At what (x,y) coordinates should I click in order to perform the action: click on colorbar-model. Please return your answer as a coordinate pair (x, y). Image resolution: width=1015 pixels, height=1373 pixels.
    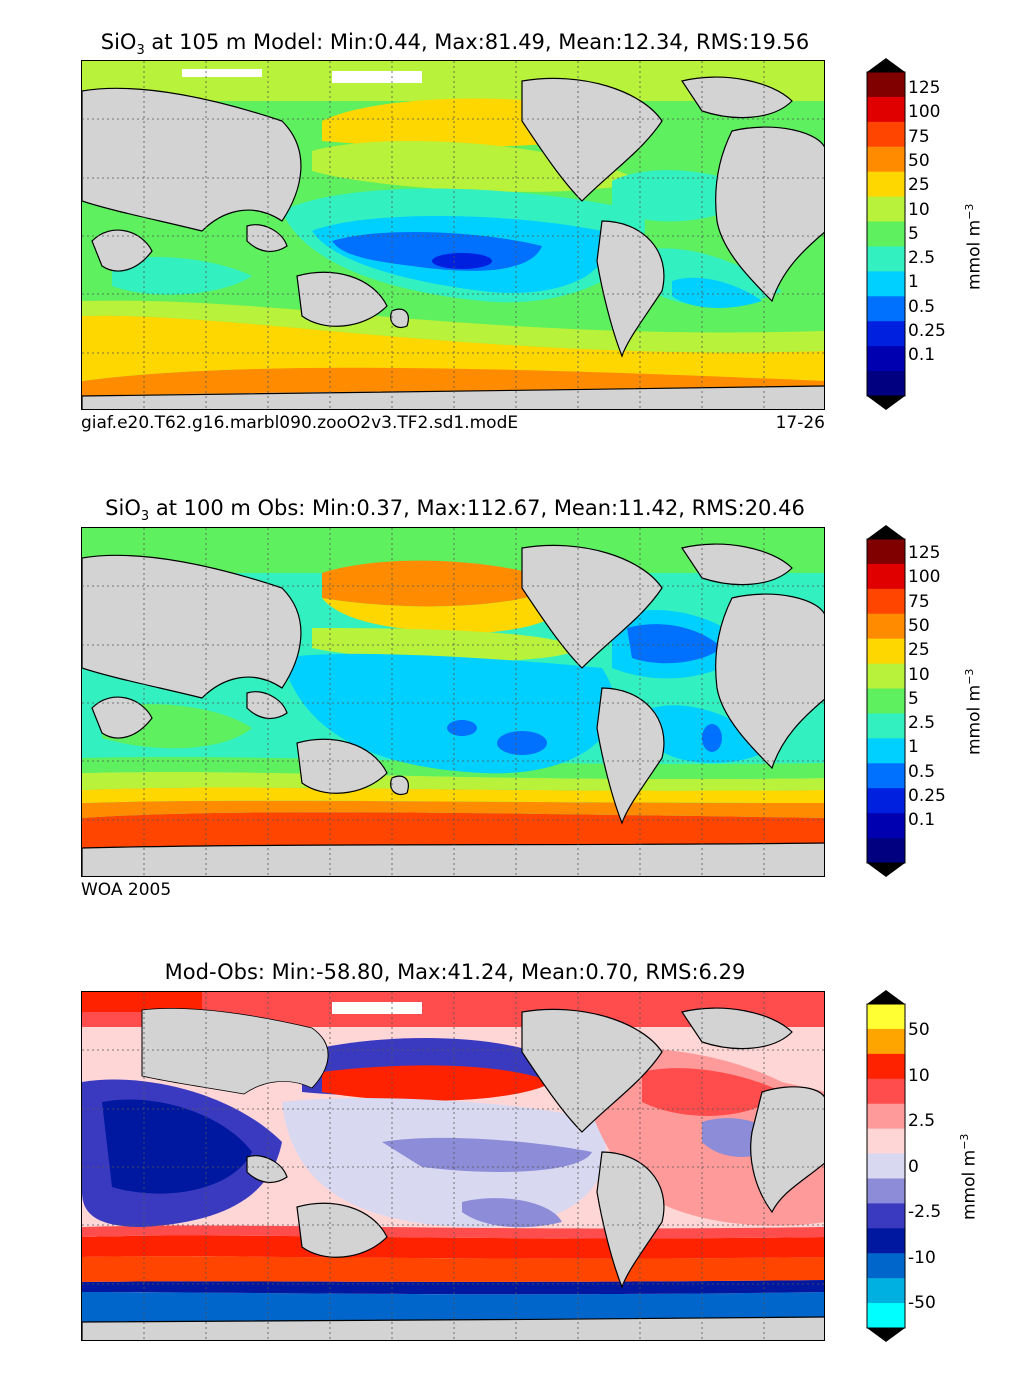
    Looking at the image, I should click on (886, 234).